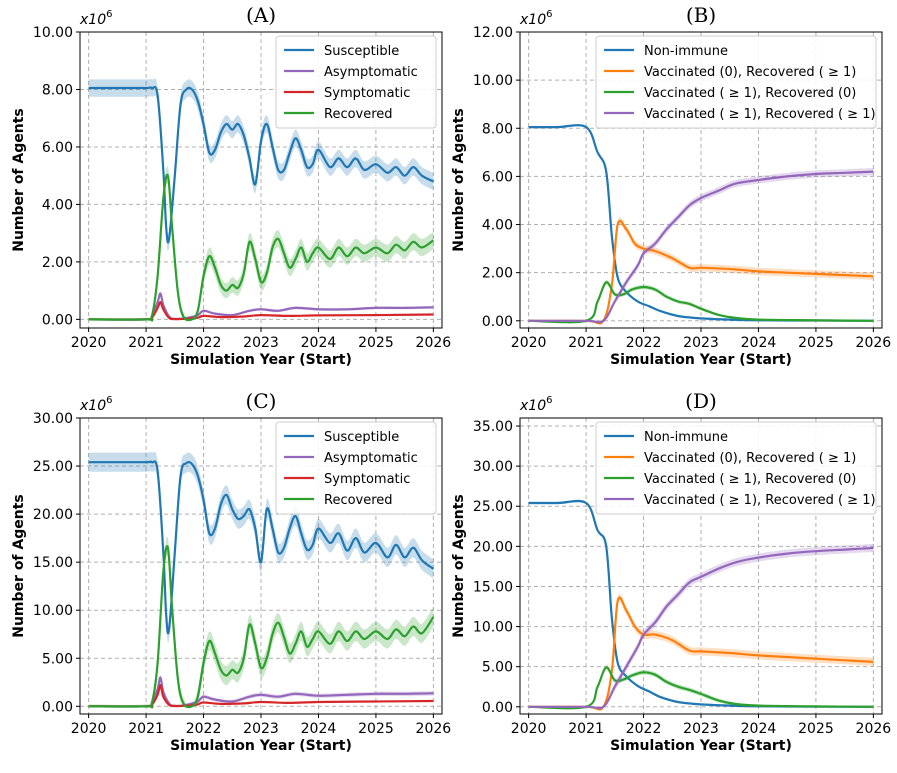 Image resolution: width=897 pixels, height=773 pixels. What do you see at coordinates (701, 401) in the screenshot?
I see `panel-title: (D)` at bounding box center [701, 401].